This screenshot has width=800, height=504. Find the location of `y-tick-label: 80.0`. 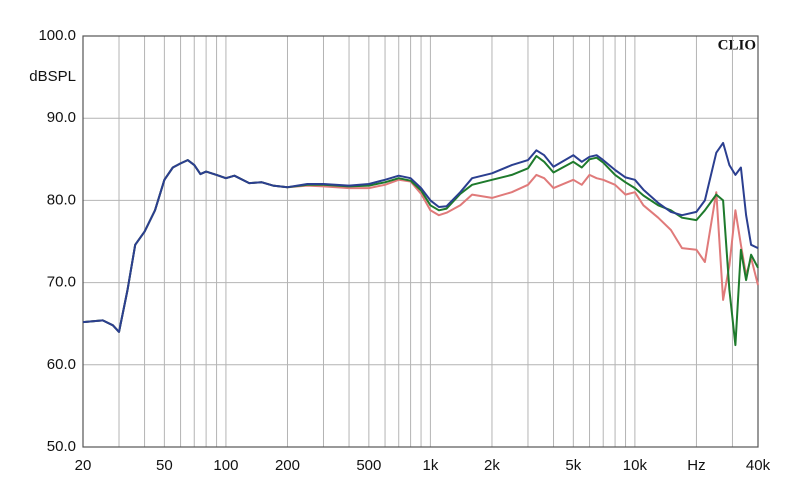

y-tick-label: 80.0 is located at coordinates (61, 199).